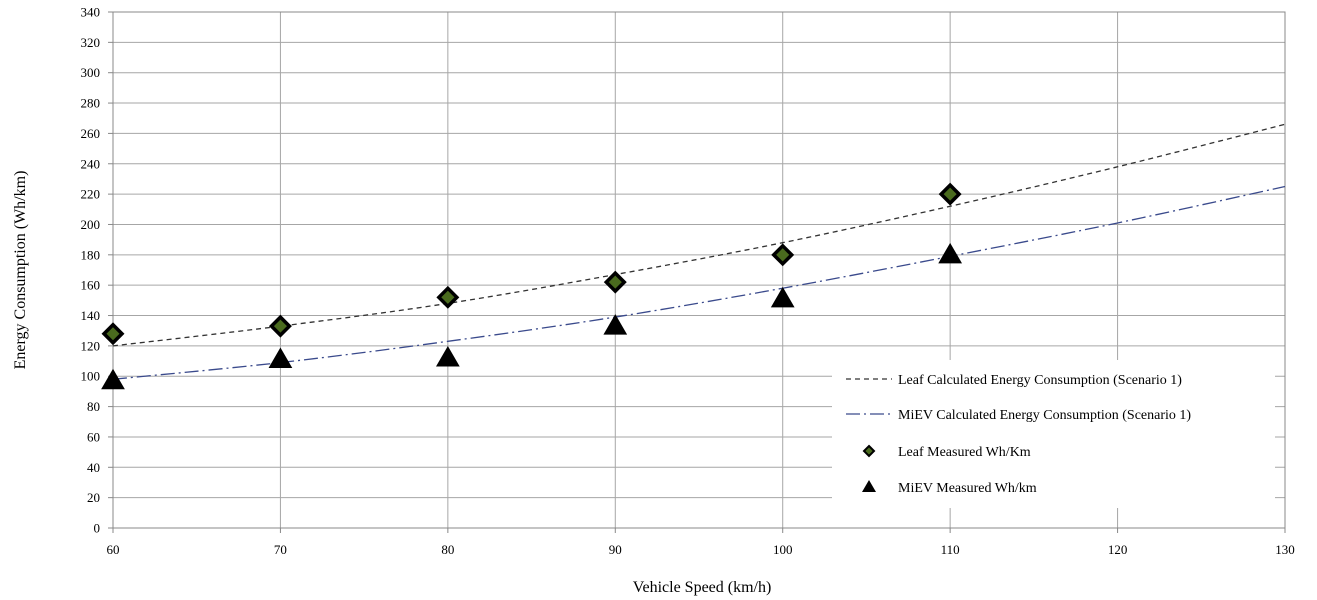 Image resolution: width=1317 pixels, height=600 pixels. What do you see at coordinates (91, 42) in the screenshot?
I see `y-tick-label: 320` at bounding box center [91, 42].